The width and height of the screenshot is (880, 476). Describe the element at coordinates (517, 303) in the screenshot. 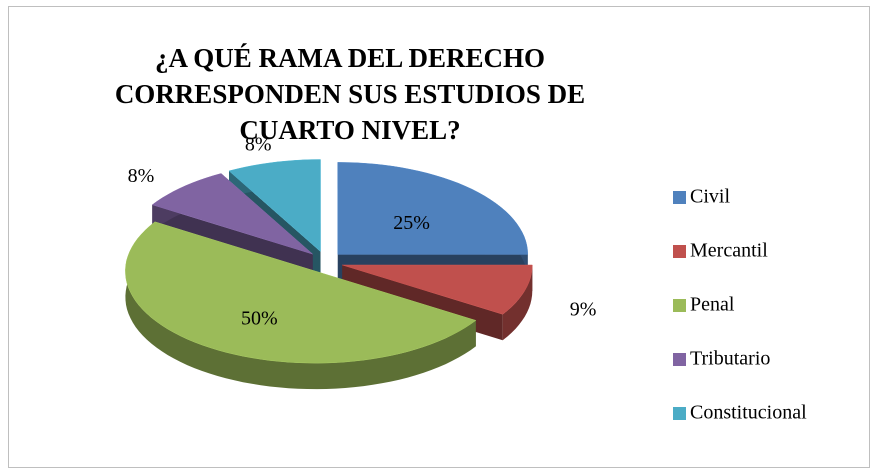

I see `slice-side` at that location.